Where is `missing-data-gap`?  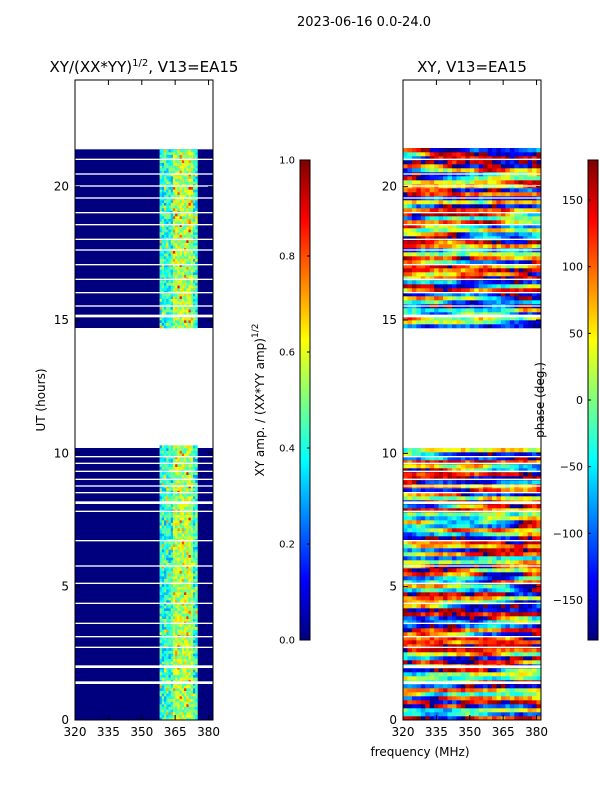
missing-data-gap is located at coordinates (144, 637).